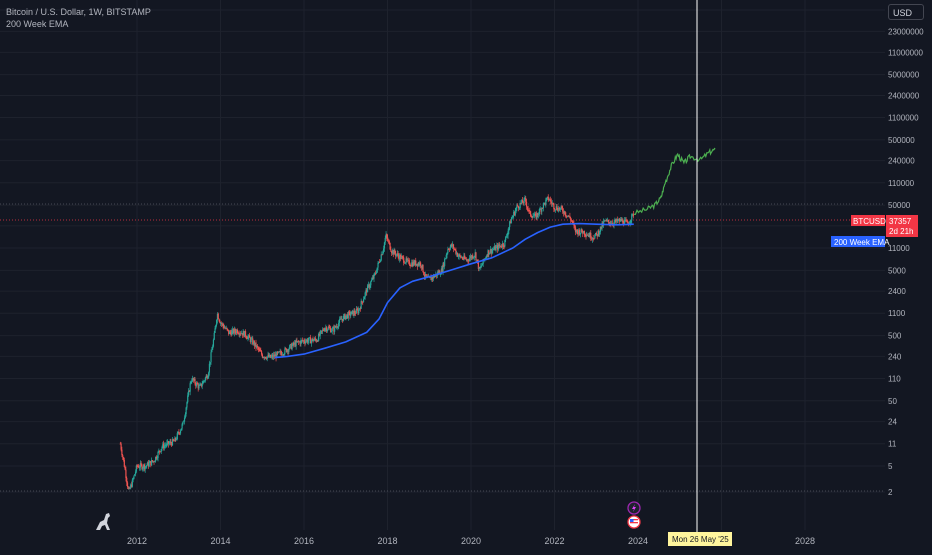 Image resolution: width=932 pixels, height=555 pixels. What do you see at coordinates (902, 226) in the screenshot?
I see `last-price-tag-bg` at bounding box center [902, 226].